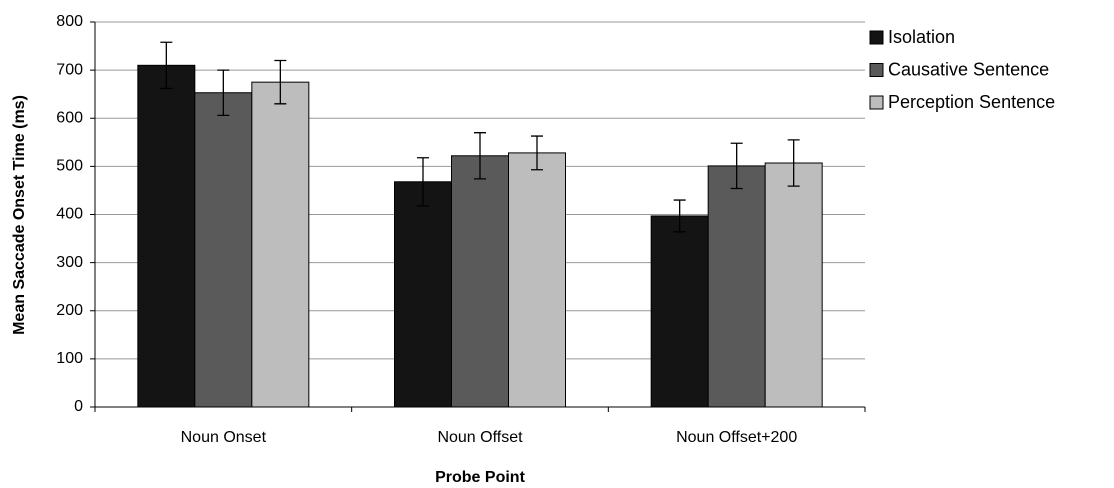 This screenshot has width=1114, height=488. I want to click on y-axis-title: Mean Saccade Onset Time (ms), so click(19, 215).